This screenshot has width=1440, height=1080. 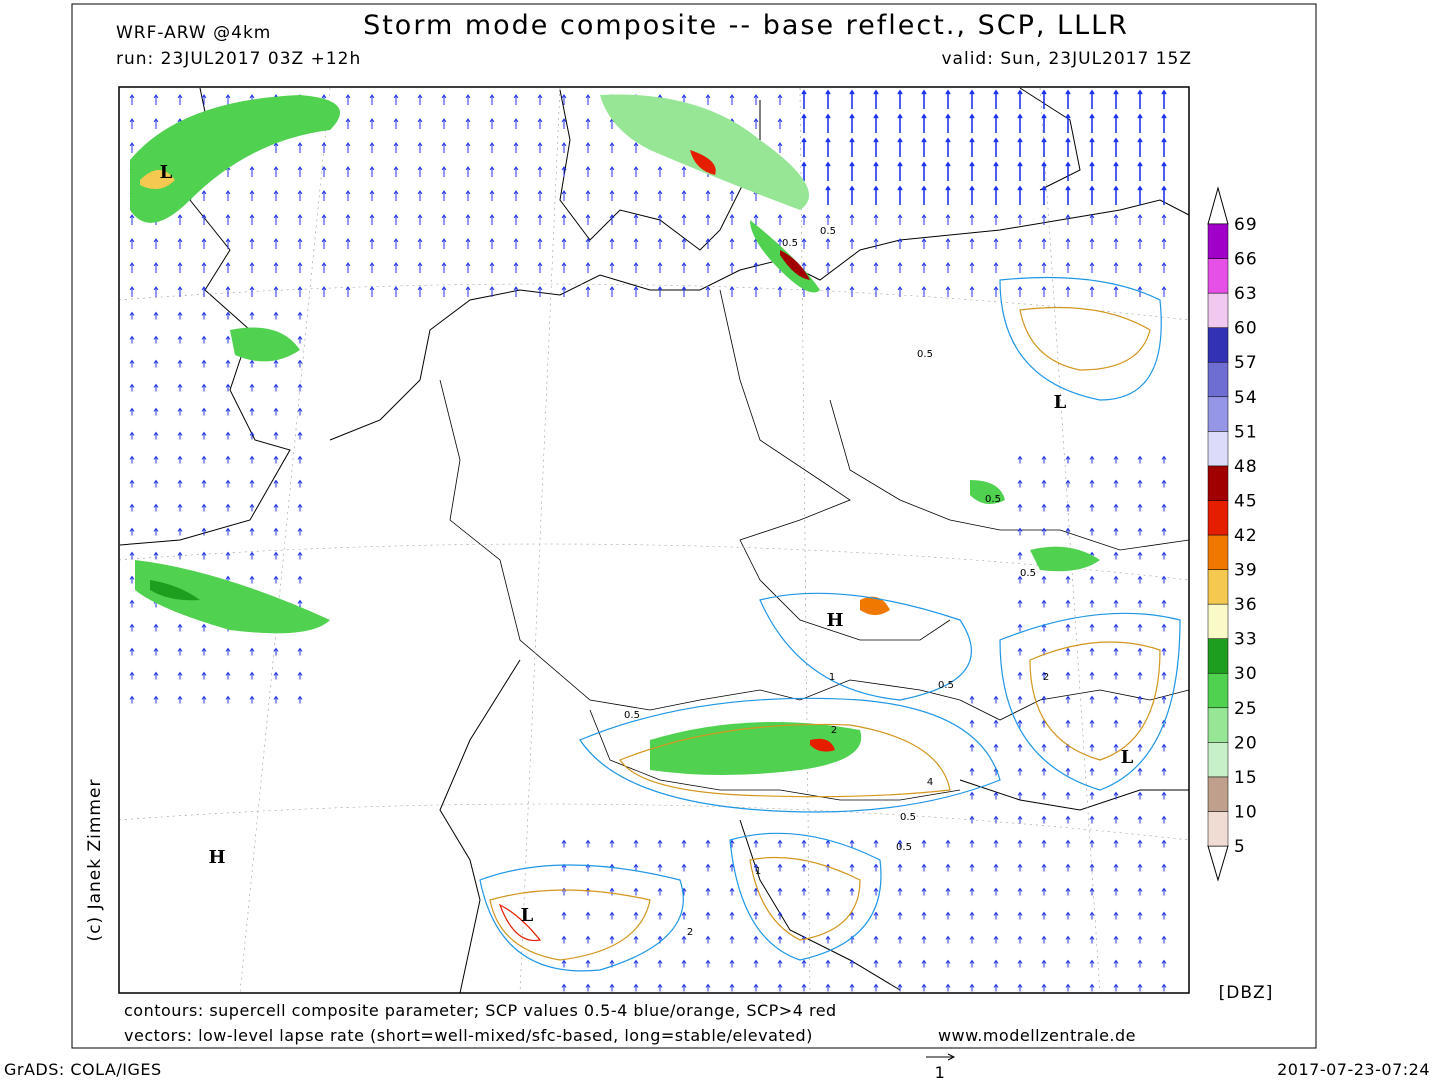 I want to click on colorbar-label: 69, so click(x=1246, y=225).